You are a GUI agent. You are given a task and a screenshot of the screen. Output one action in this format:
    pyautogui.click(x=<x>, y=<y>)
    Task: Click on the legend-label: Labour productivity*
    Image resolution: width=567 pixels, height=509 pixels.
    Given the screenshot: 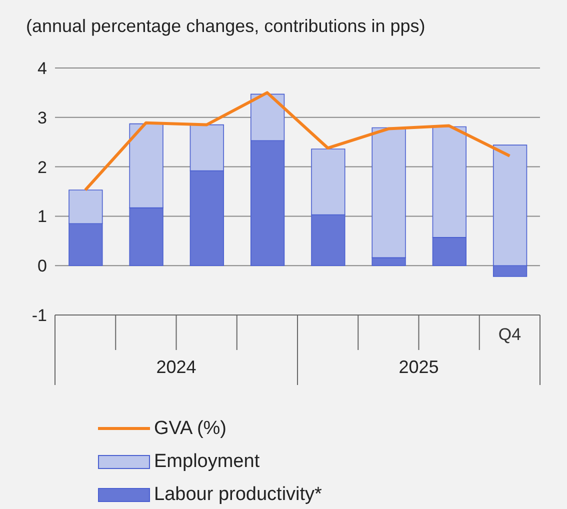 What is the action you would take?
    pyautogui.click(x=238, y=495)
    